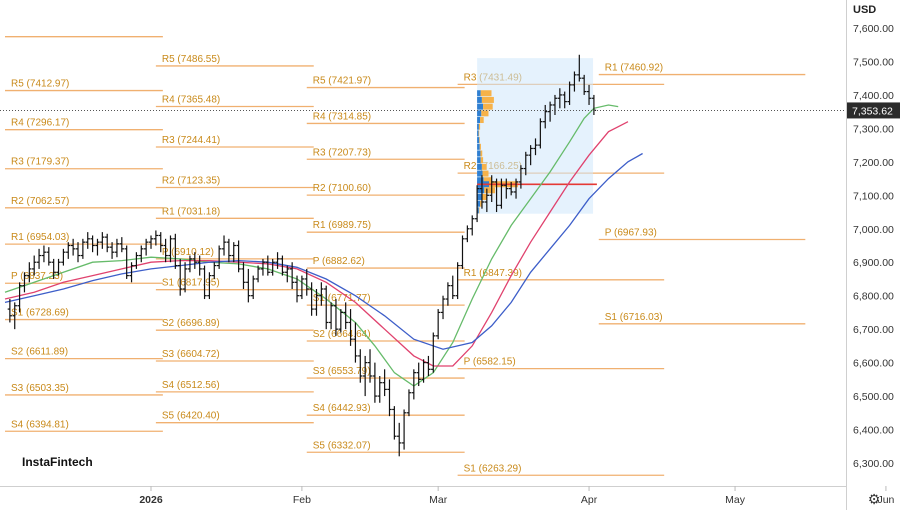 This screenshot has width=900, height=515. Describe the element at coordinates (191, 416) in the screenshot. I see `pivot-label: S5 (6420.40)` at that location.